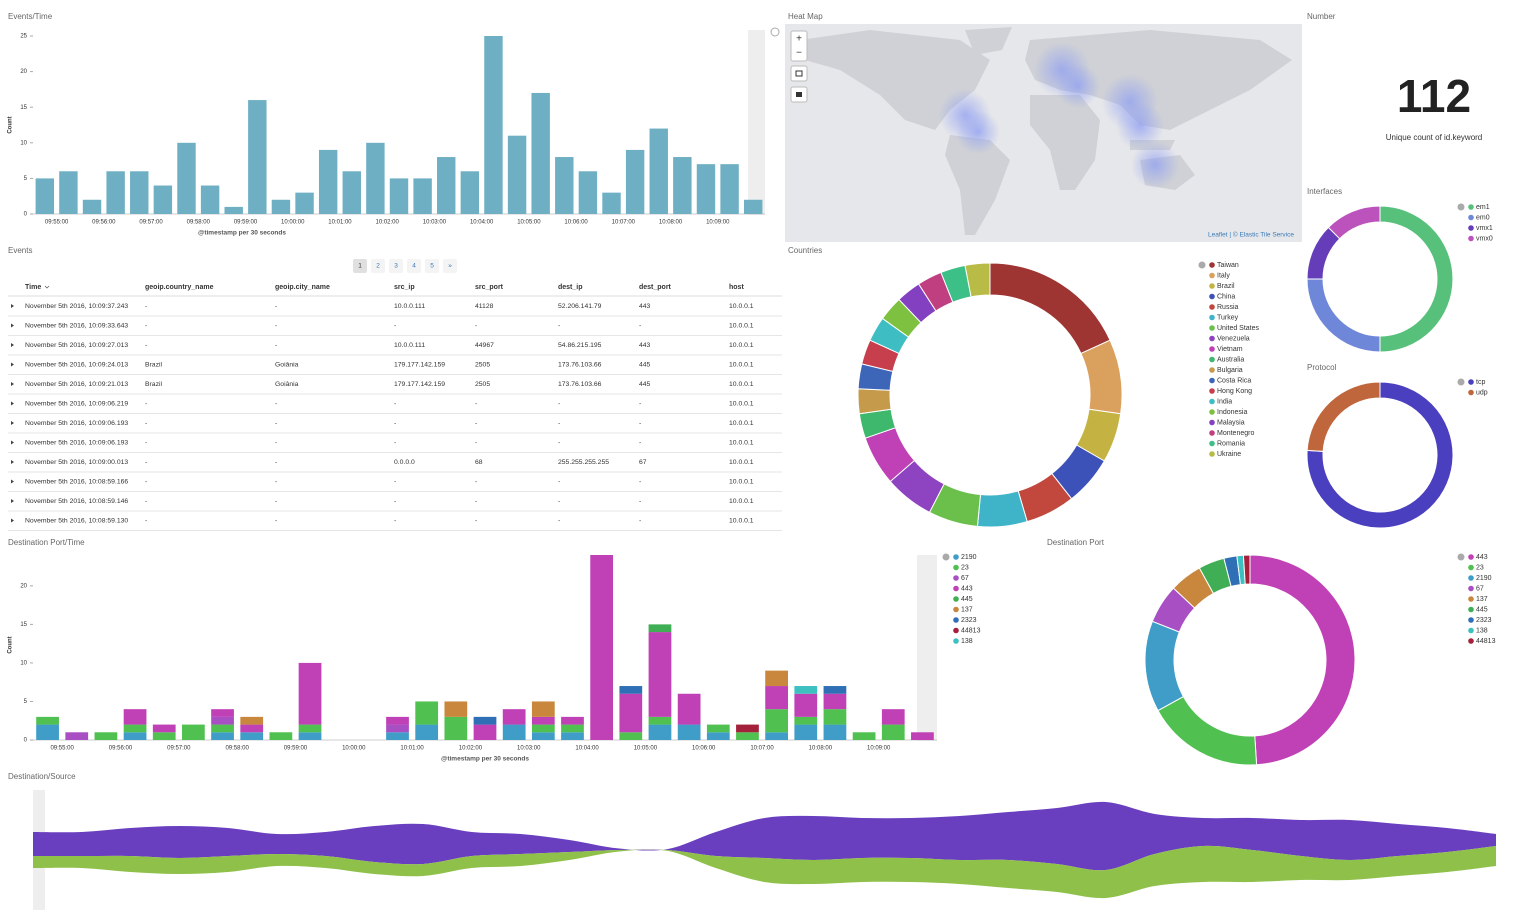 The height and width of the screenshot is (922, 1524). What do you see at coordinates (1228, 317) in the screenshot?
I see `legend-label: Turkey` at bounding box center [1228, 317].